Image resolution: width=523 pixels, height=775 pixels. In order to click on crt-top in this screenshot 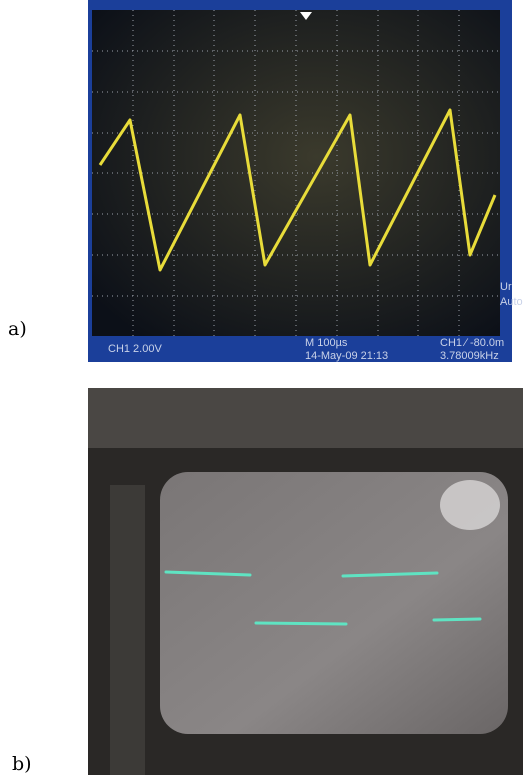, I will do `click(305, 418)`.